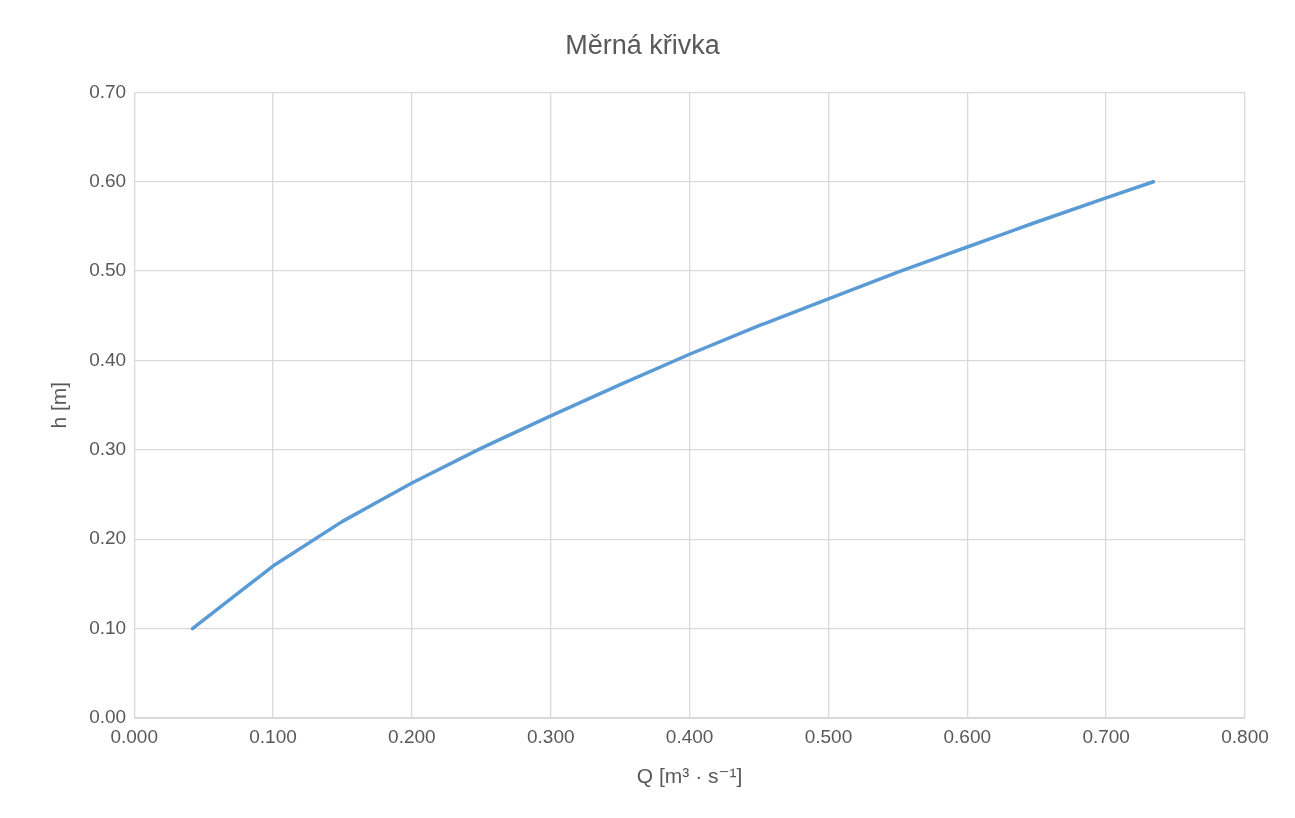 Image resolution: width=1295 pixels, height=818 pixels. What do you see at coordinates (550, 736) in the screenshot?
I see `x-tick-label: 0.300` at bounding box center [550, 736].